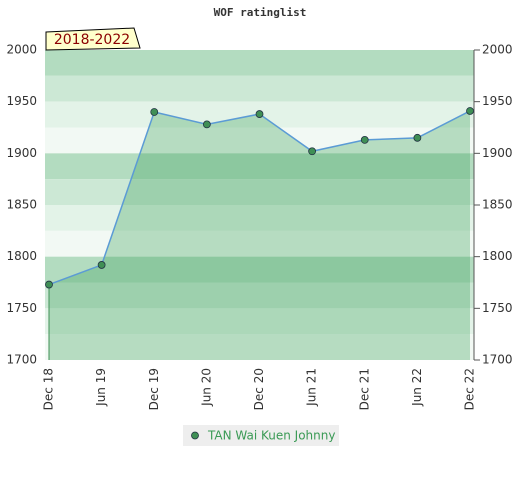  What do you see at coordinates (497, 256) in the screenshot?
I see `y2-tick-label: 1800` at bounding box center [497, 256].